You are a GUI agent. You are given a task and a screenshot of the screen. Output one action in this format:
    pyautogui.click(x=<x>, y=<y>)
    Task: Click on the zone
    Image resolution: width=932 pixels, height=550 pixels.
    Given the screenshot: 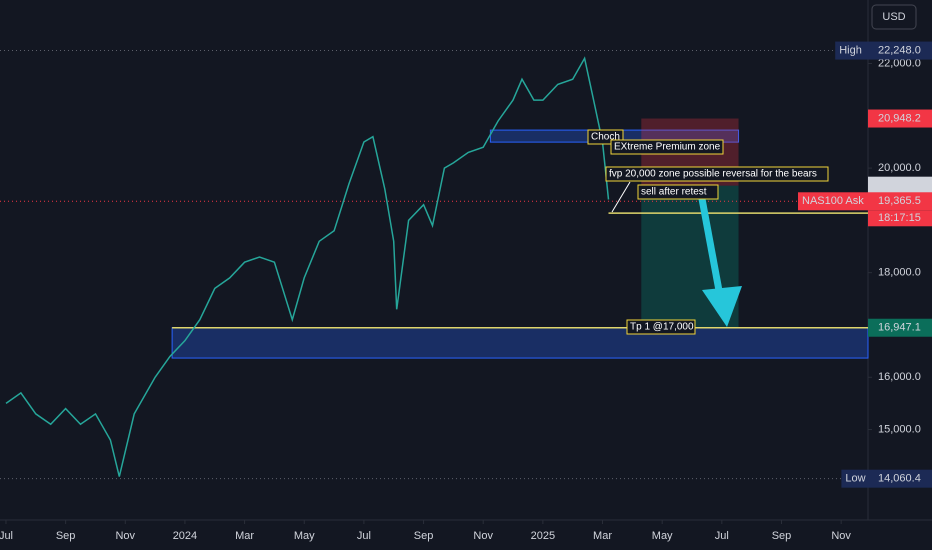 What is the action you would take?
    pyautogui.click(x=520, y=343)
    